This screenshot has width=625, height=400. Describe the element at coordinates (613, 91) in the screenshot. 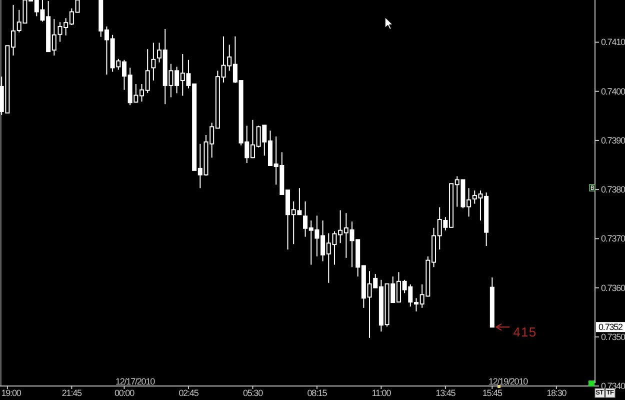

I see `y-tick-label: 0.7400` at that location.